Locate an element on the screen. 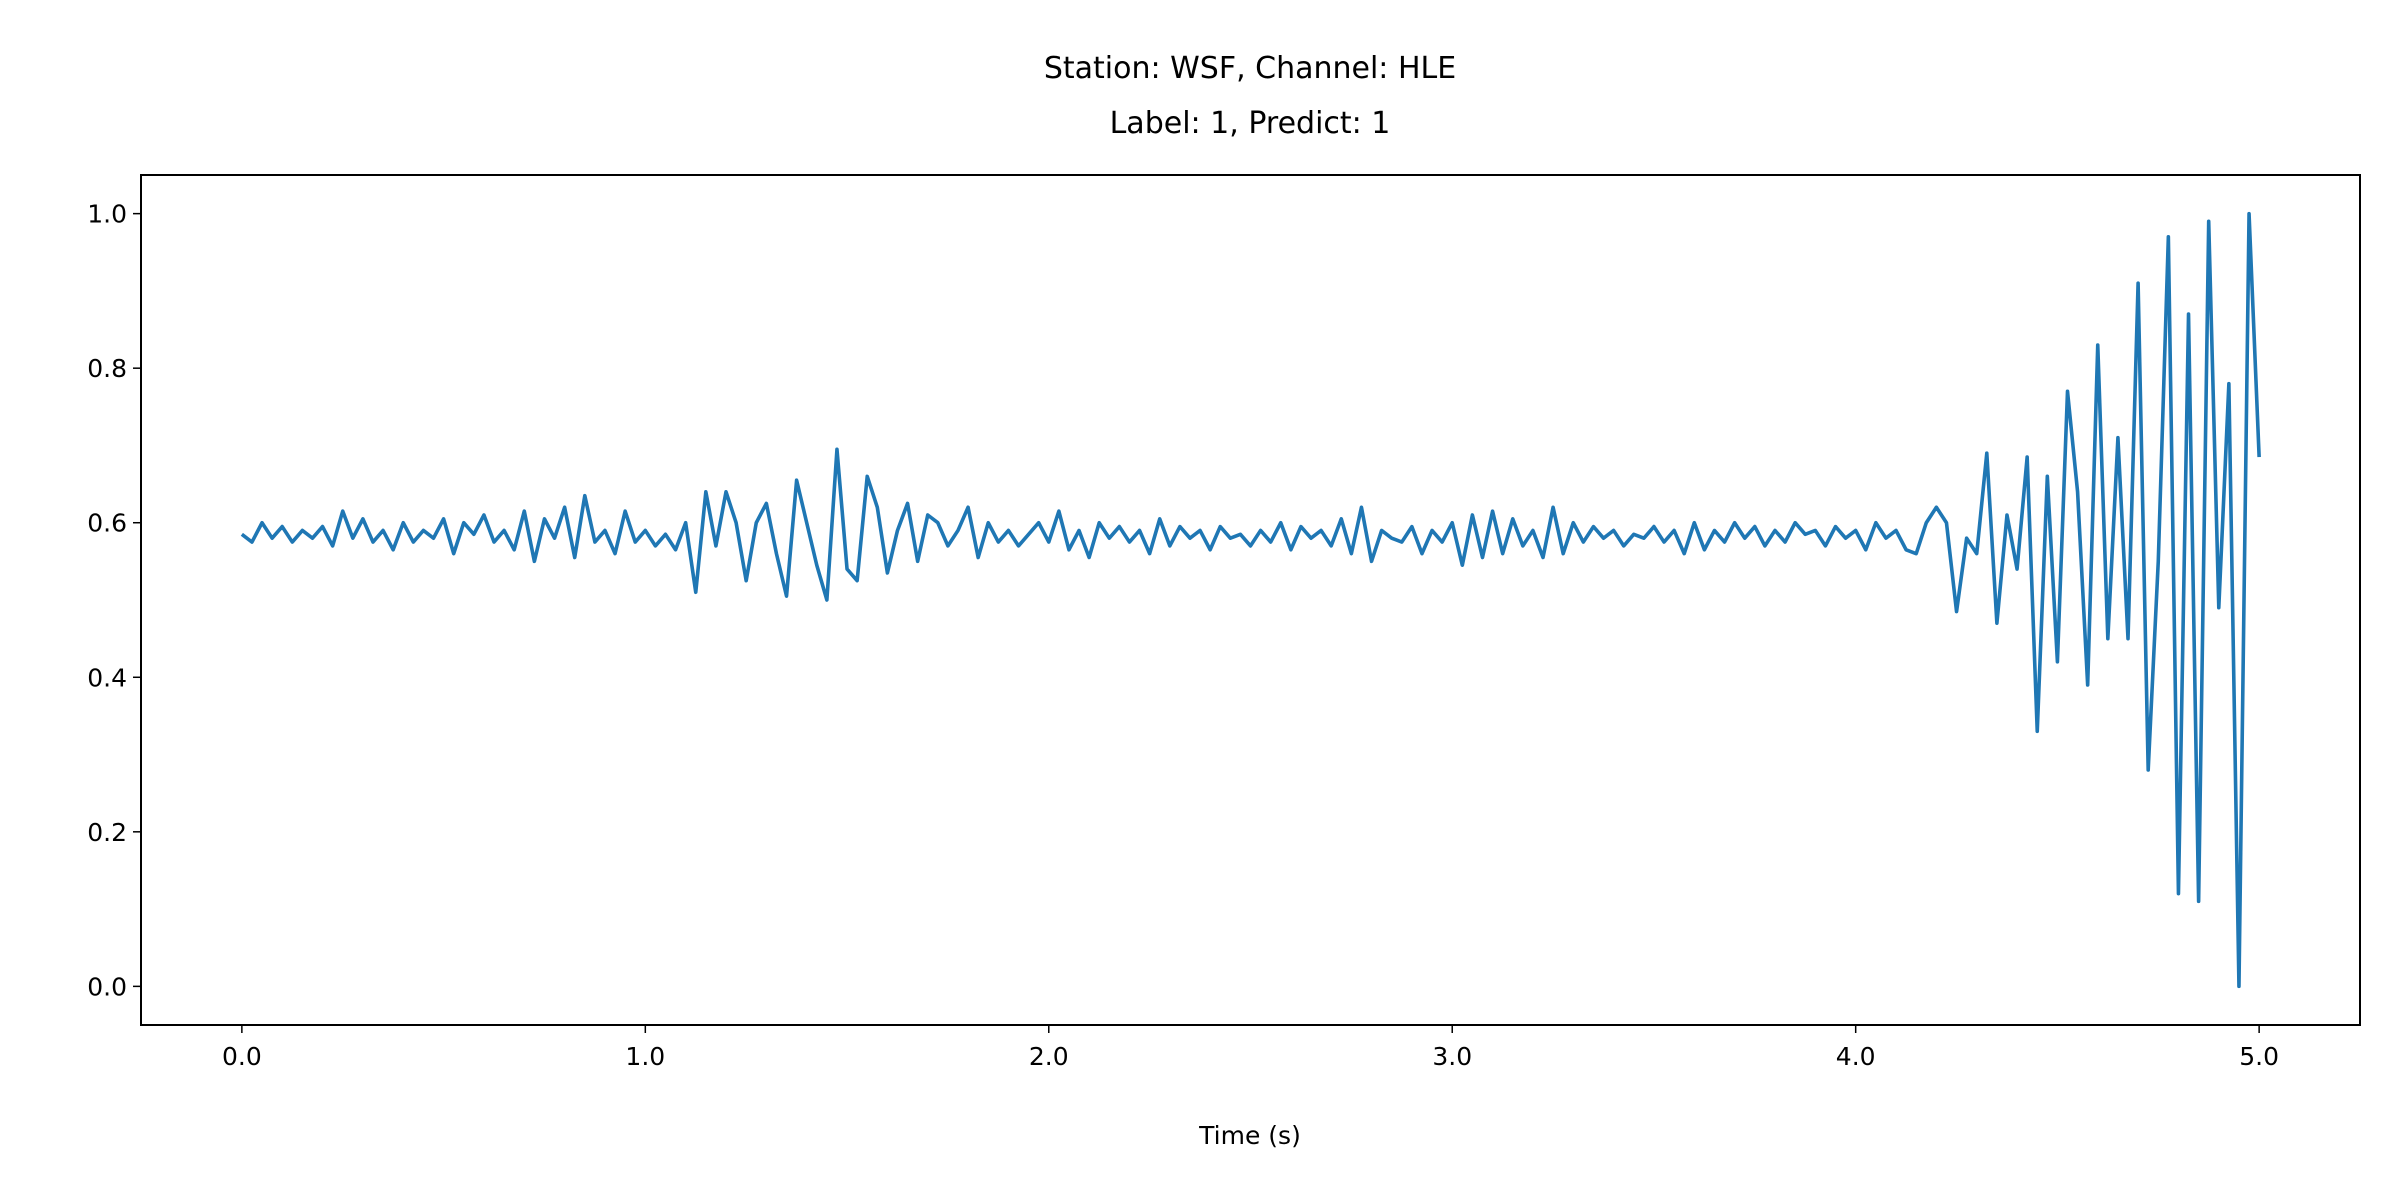 This screenshot has height=1200, width=2400. chart-subtitle: Label: 1, Predict: 1 is located at coordinates (1250, 123).